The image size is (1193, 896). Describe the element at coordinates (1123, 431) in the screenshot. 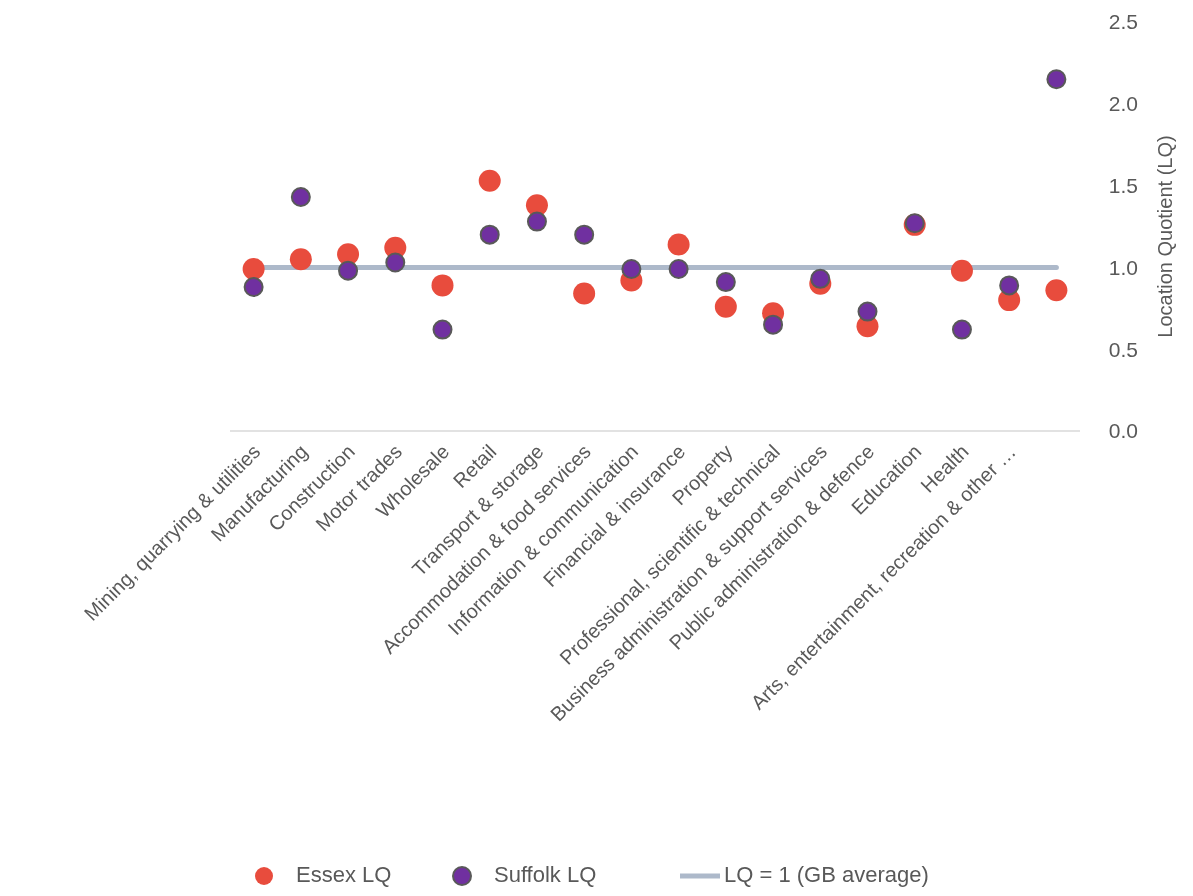

I see `y-tick-label: 0.0` at that location.